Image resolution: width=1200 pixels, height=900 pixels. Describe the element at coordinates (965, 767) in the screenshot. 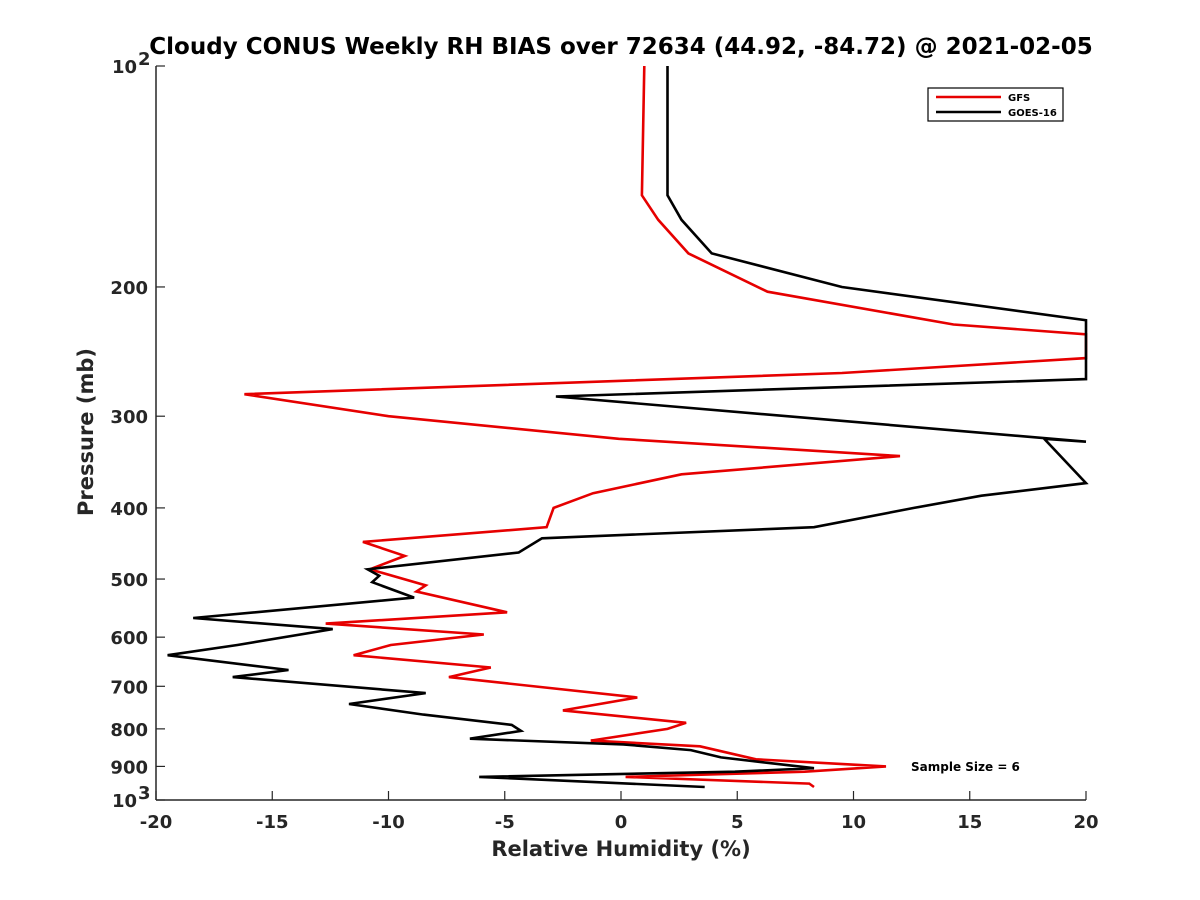

I see `sample-size-annotation: Sample Size = 6` at that location.